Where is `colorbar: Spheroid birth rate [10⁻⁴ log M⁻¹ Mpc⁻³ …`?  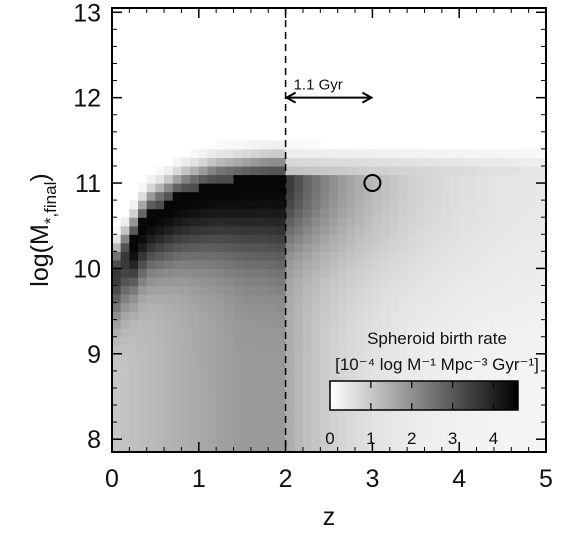 colorbar: Spheroid birth rate [10⁻⁴ log M⁻¹ Mpc⁻³ … is located at coordinates (432, 388).